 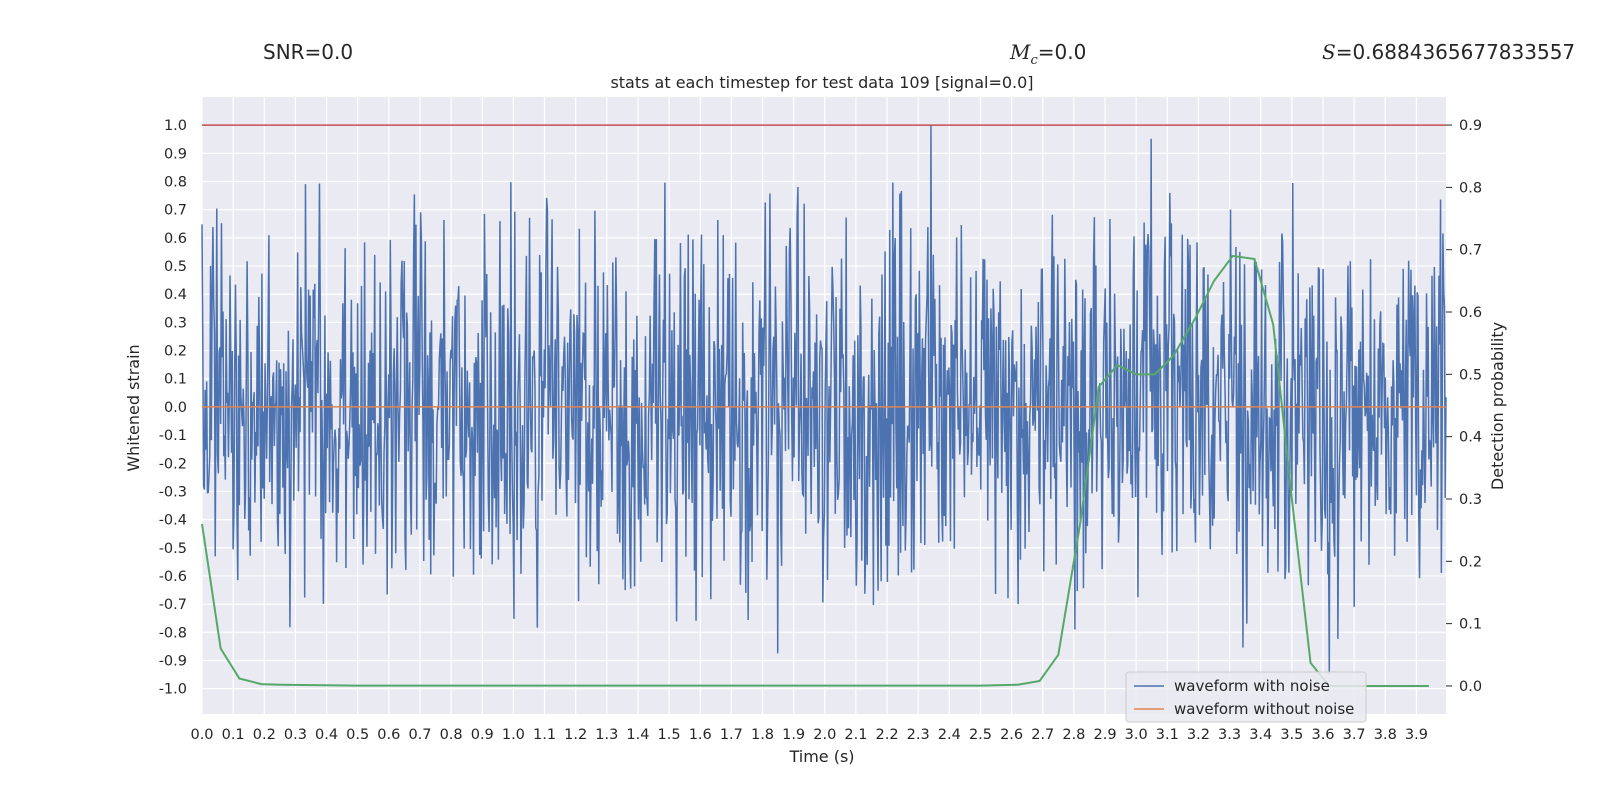 I want to click on score-label: S=0.6884365677833557, so click(x=1448, y=52).